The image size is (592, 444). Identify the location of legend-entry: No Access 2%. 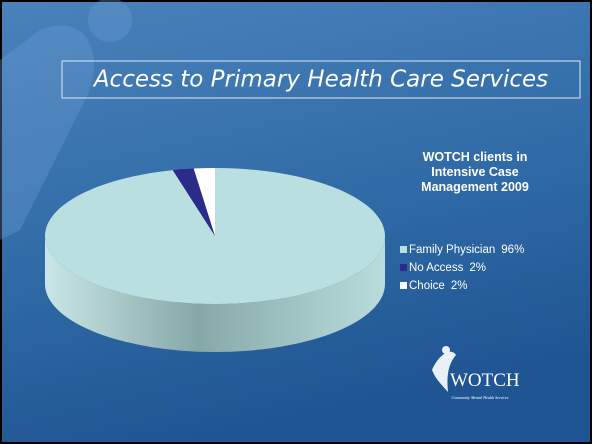
(447, 268).